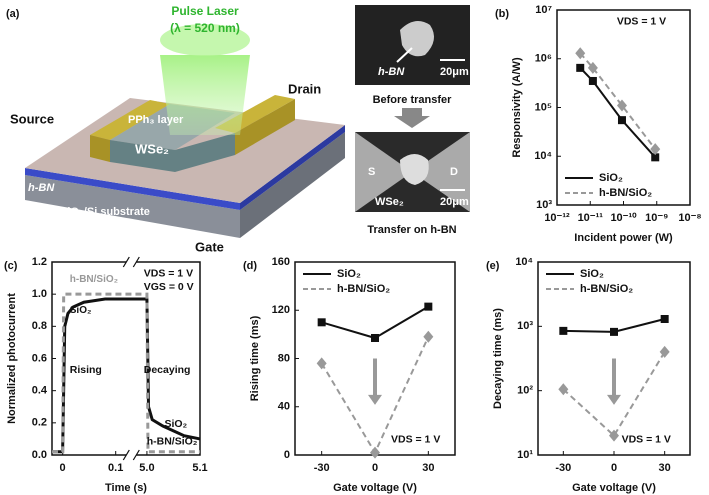 The width and height of the screenshot is (709, 495). Describe the element at coordinates (172, 152) in the screenshot. I see `wse2-layer` at that location.